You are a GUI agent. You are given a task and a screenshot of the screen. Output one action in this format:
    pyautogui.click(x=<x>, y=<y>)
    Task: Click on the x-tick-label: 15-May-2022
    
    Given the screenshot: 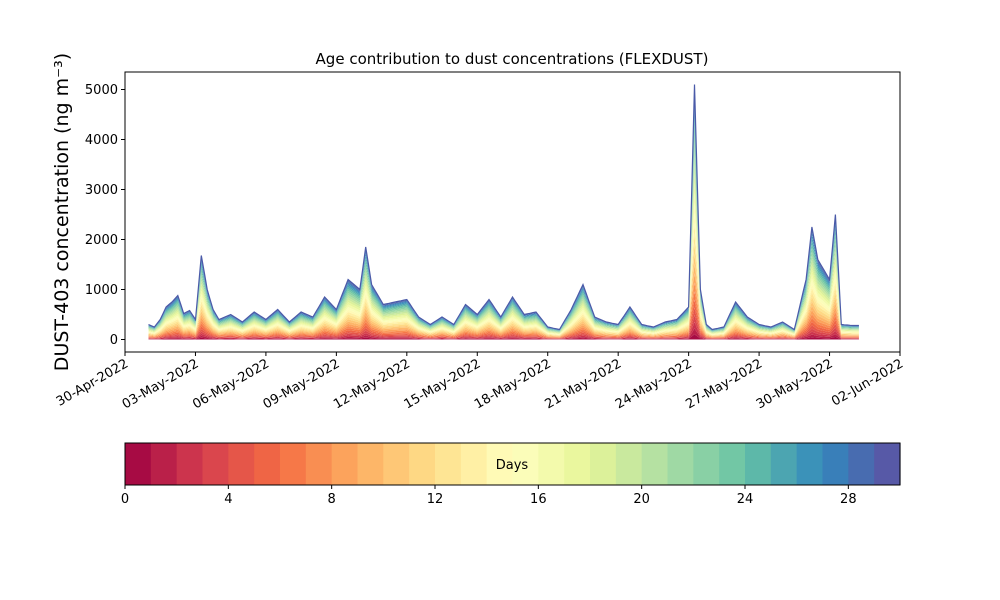 What is the action you would take?
    pyautogui.click(x=443, y=384)
    